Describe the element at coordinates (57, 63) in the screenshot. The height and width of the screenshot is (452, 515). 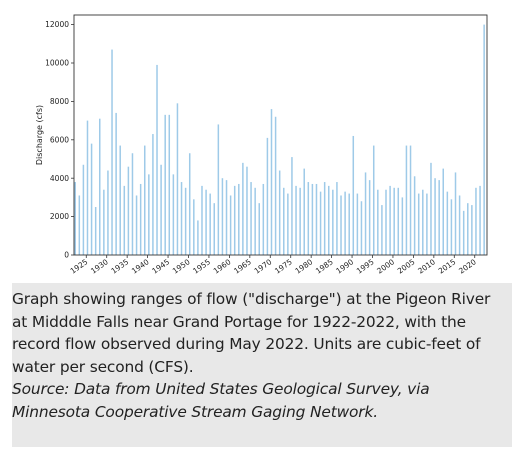
I see `y-tick-label: 10000` at that location.